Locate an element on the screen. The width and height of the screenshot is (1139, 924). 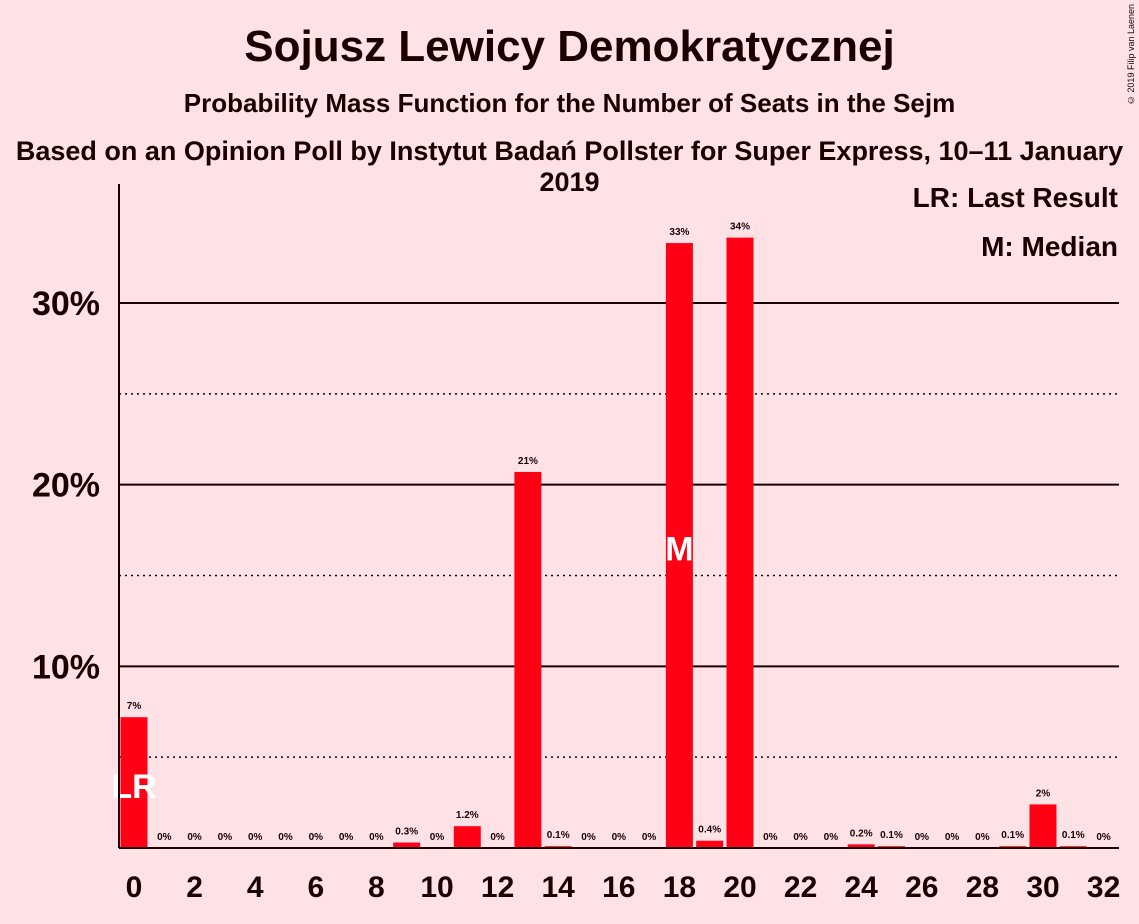
chart-title: Sojusz Lewicy Demokratycznej is located at coordinates (569, 46).